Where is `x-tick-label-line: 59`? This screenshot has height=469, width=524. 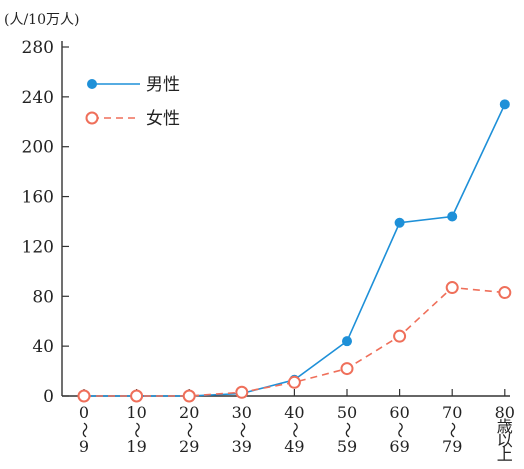 x-tick-label-line: 59 is located at coordinates (347, 446).